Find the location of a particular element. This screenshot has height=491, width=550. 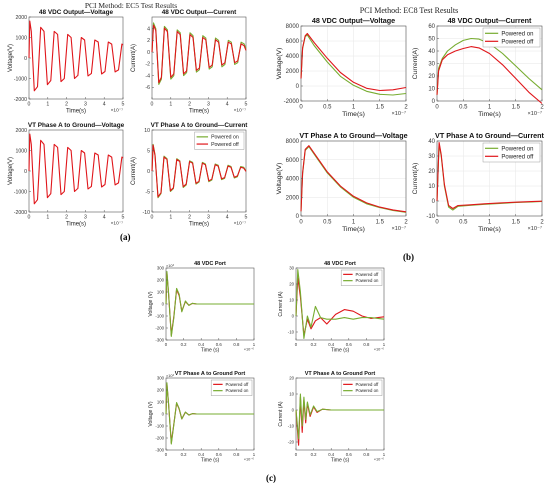

y-tick-label: 200 is located at coordinates (161, 280).